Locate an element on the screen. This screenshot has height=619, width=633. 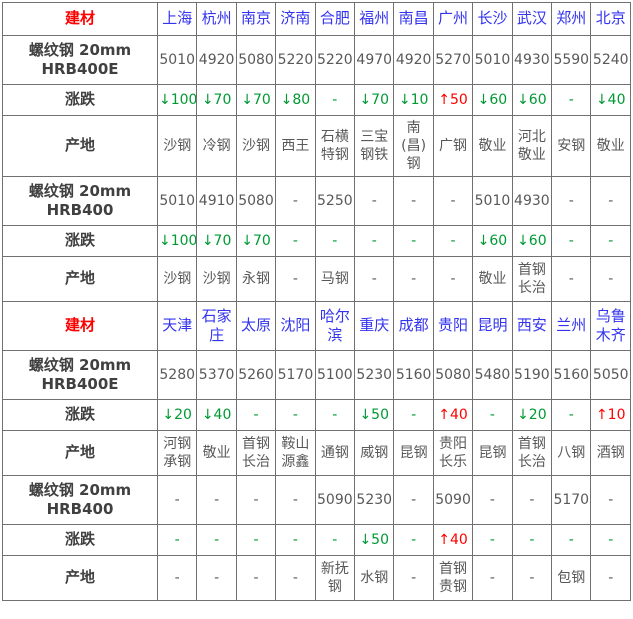
price-cell: 5080 is located at coordinates (256, 201).